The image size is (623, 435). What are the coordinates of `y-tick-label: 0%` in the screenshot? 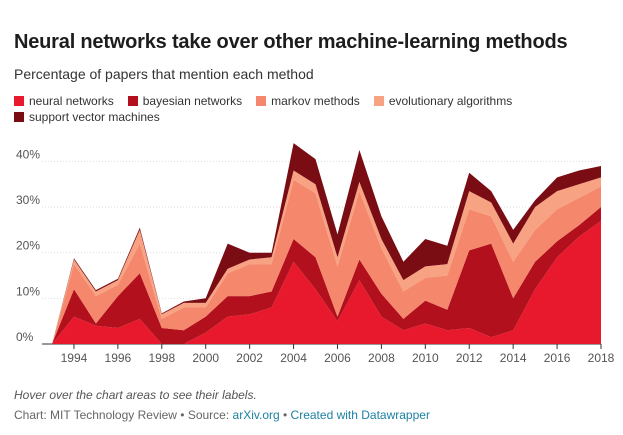 It's located at (25, 337).